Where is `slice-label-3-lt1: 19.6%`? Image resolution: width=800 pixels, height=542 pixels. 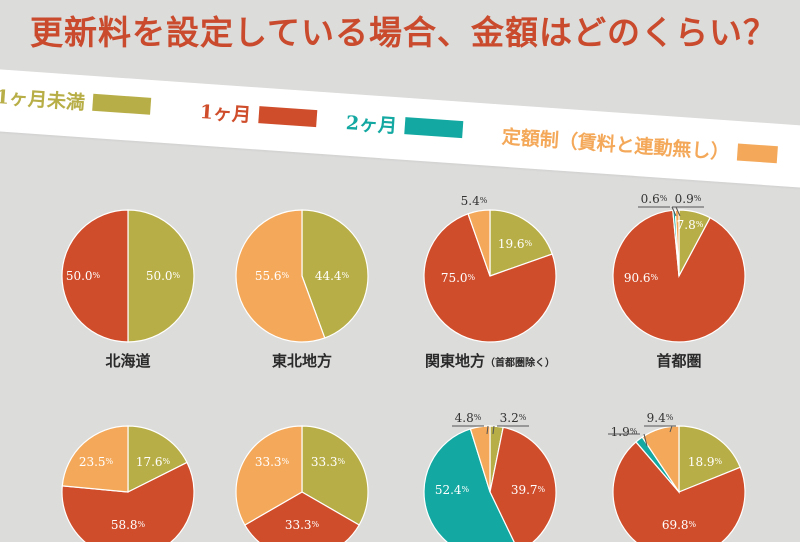
slice-label-3-lt1: 19.6% is located at coordinates (515, 244).